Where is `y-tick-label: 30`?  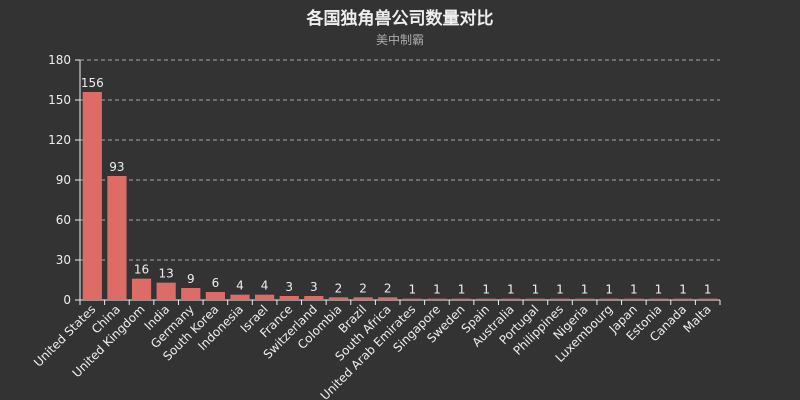 y-tick-label: 30 is located at coordinates (63, 260).